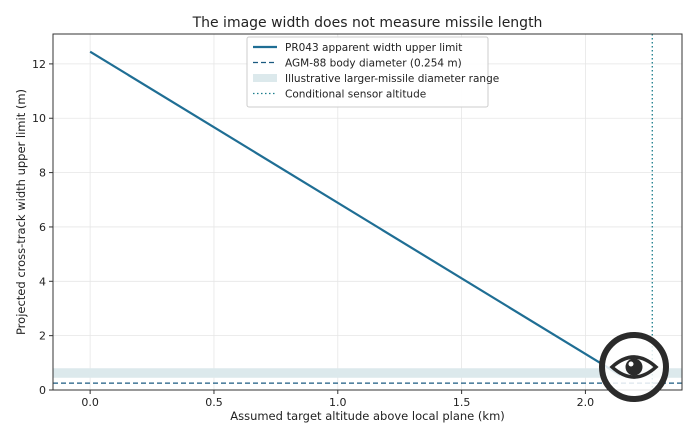 The image size is (700, 434). Describe the element at coordinates (39, 118) in the screenshot. I see `y-tick-label: 10` at that location.